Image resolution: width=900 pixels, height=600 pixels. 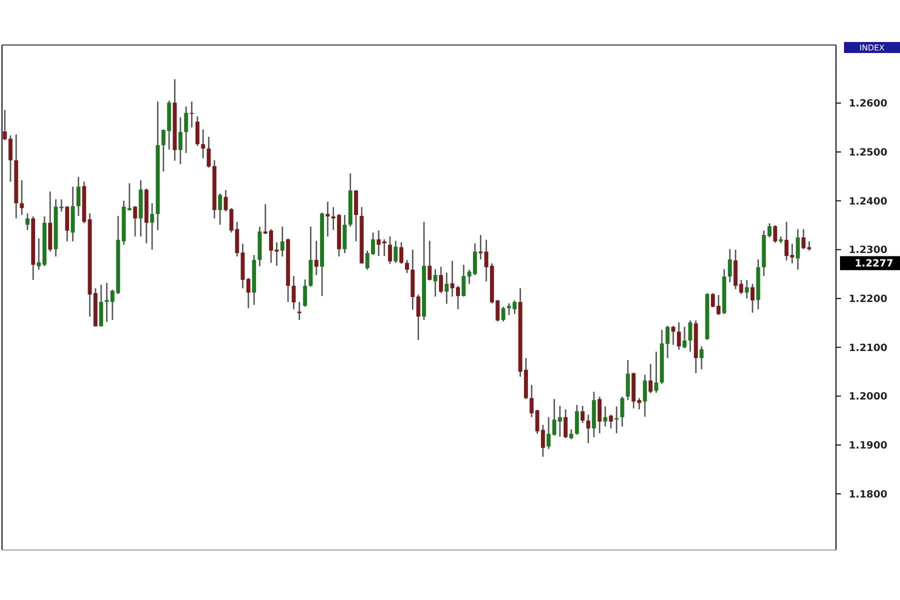 I want to click on y-tick-label: 1.2100, so click(x=868, y=348).